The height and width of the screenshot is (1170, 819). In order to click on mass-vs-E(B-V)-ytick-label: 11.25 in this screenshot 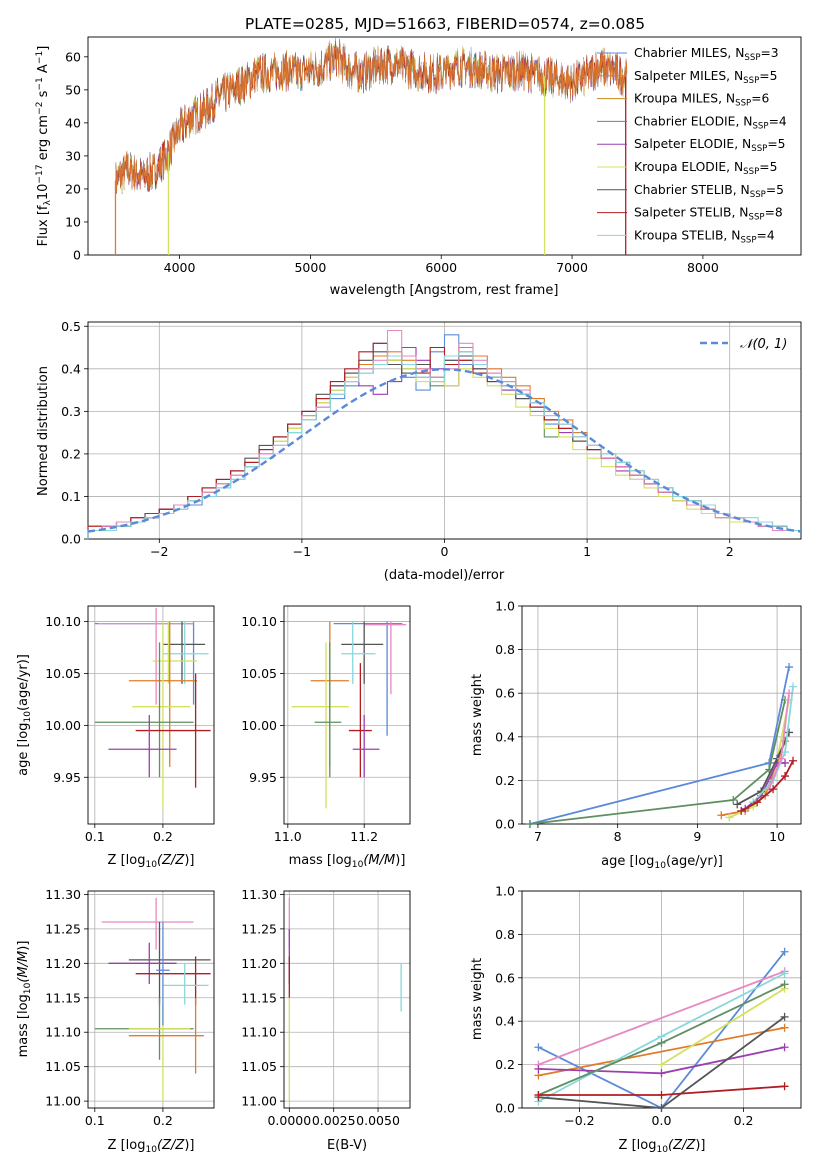, I will do `click(259, 928)`.